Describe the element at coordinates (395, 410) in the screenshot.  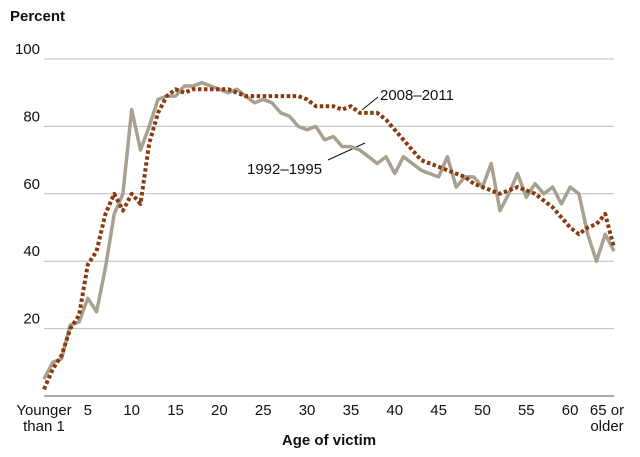
I see `x-tick-label: 40` at that location.